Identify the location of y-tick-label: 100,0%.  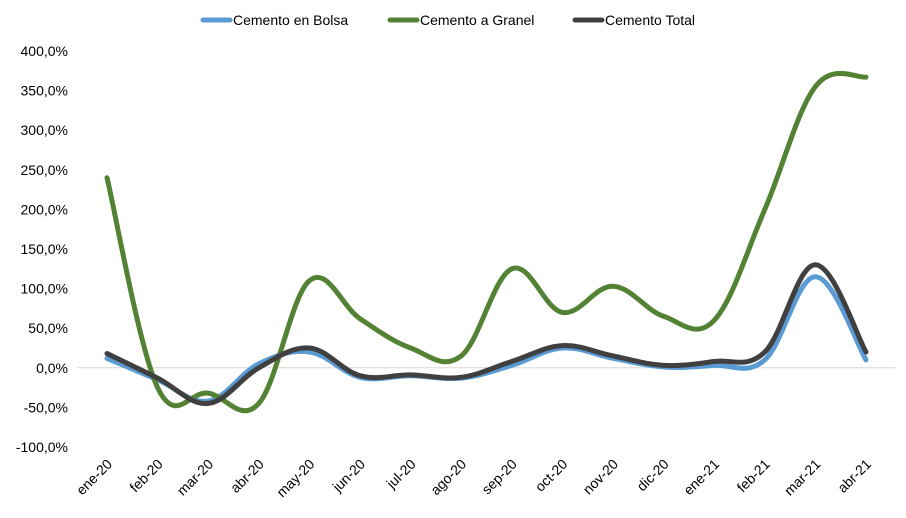
(44, 289).